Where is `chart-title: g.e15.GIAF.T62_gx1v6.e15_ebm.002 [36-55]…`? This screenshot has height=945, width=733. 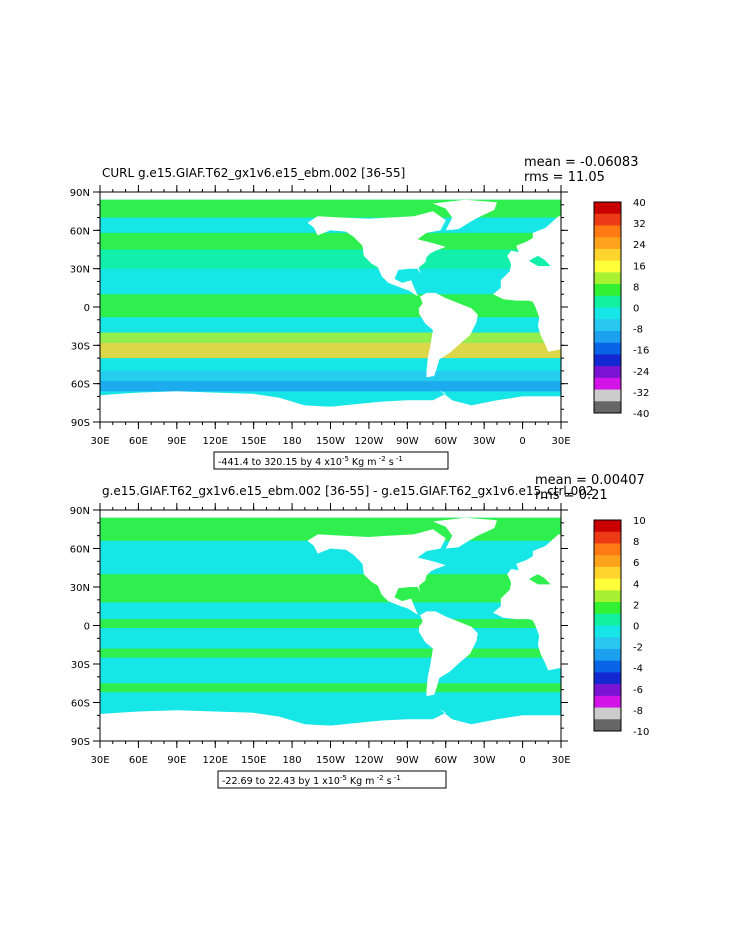 chart-title: g.e15.GIAF.T62_gx1v6.e15_ebm.002 [36-55]… is located at coordinates (347, 491).